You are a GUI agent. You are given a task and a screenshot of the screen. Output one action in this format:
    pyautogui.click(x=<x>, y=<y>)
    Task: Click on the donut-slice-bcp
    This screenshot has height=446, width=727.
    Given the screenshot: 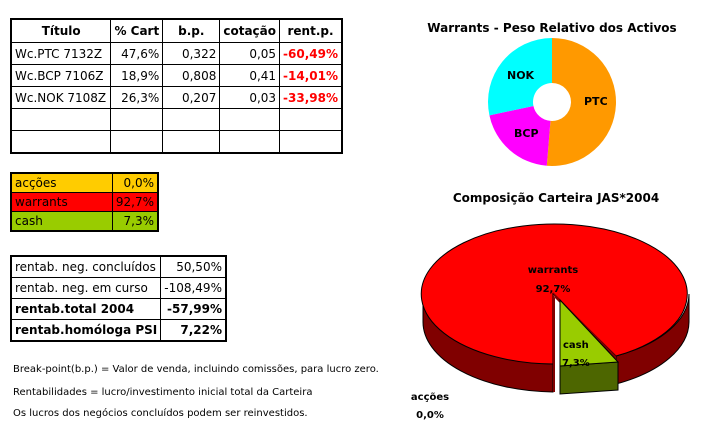 What is the action you would take?
    pyautogui.click(x=520, y=135)
    